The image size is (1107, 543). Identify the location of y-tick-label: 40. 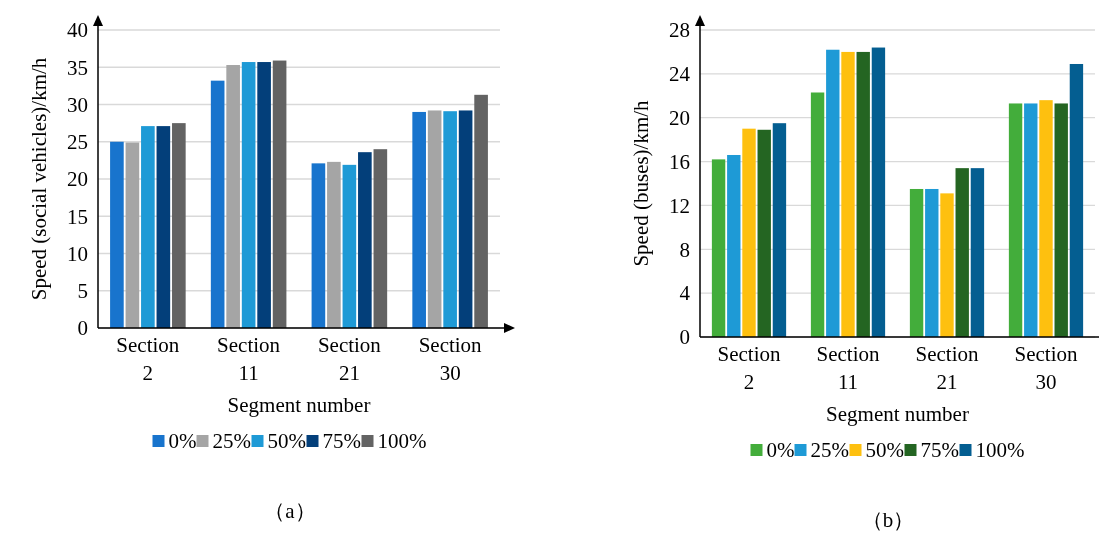
(77, 30).